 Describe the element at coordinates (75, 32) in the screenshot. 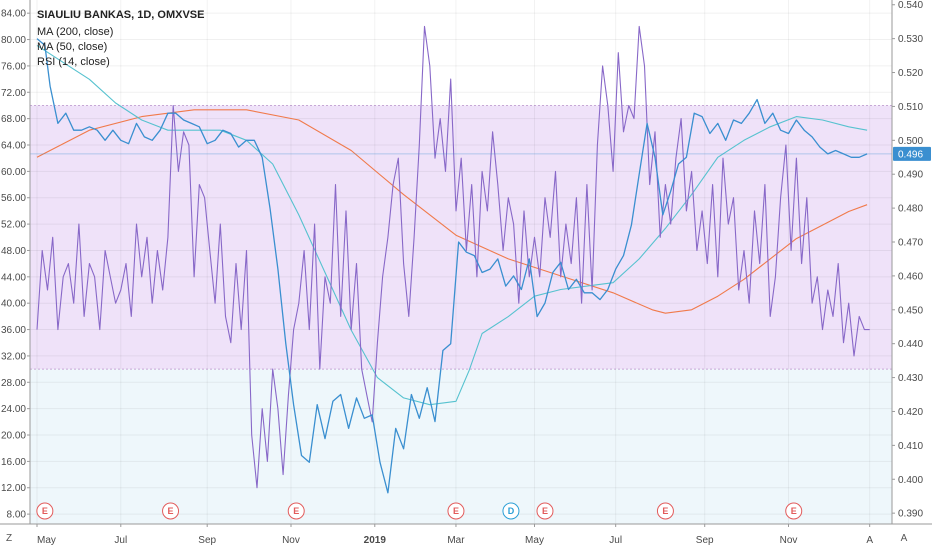

I see `legend-ma200: MA (200, close)` at that location.